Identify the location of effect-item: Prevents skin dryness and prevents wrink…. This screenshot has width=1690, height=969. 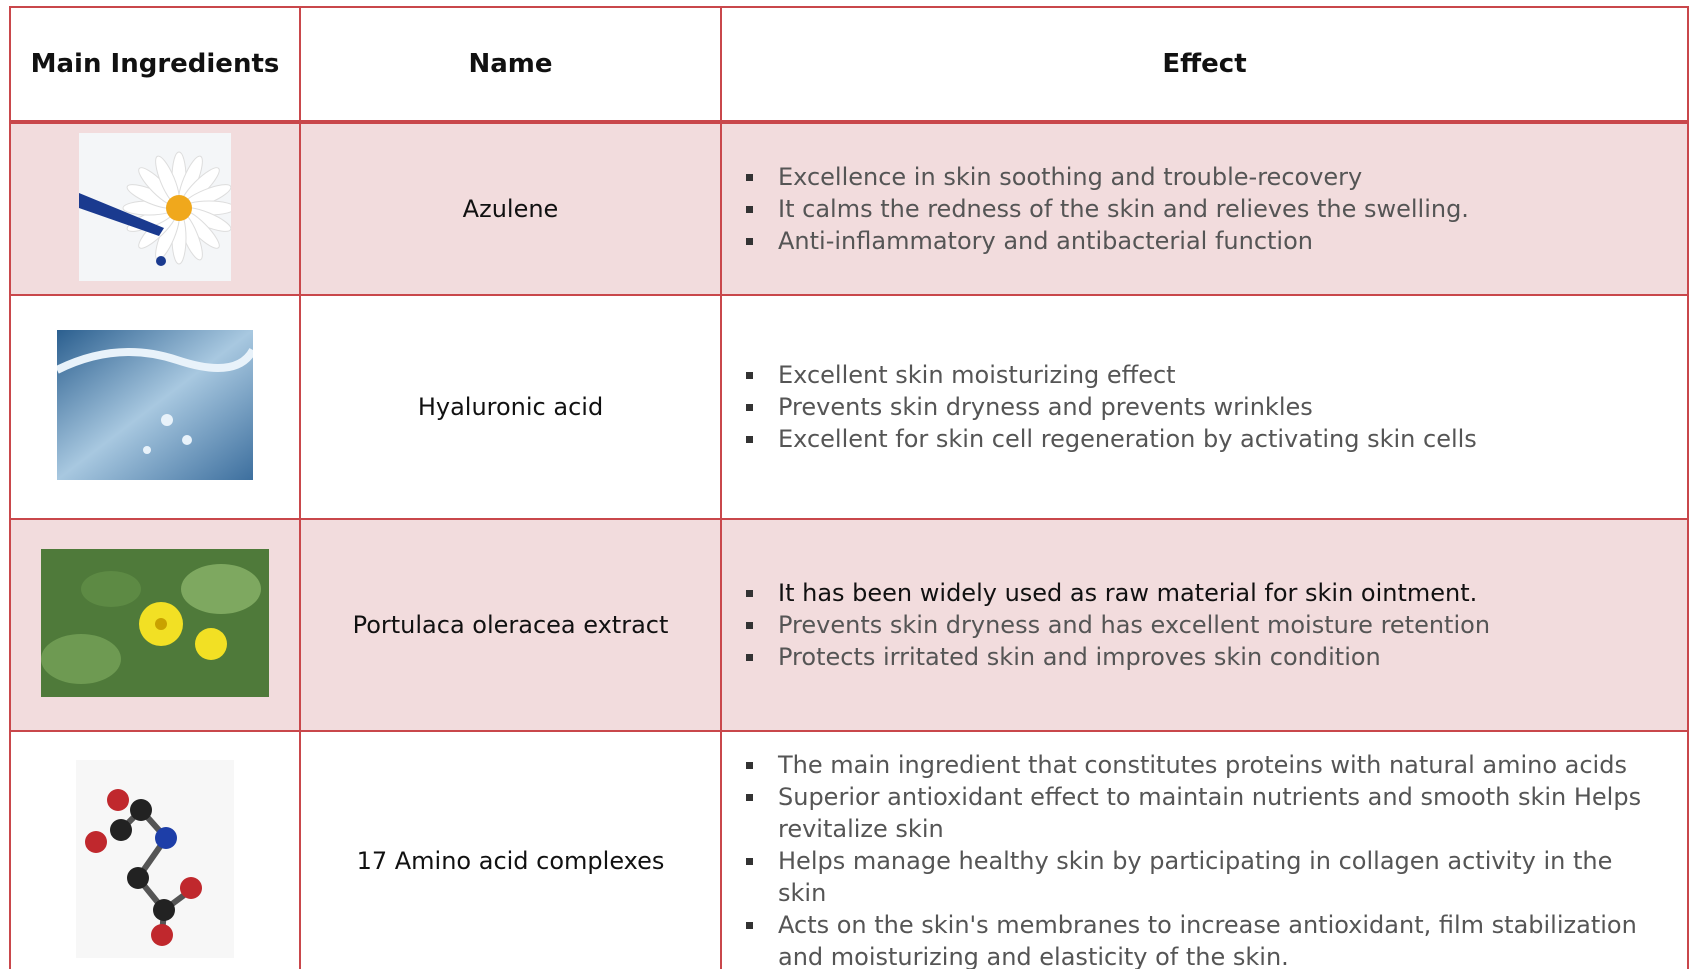
(1206, 407).